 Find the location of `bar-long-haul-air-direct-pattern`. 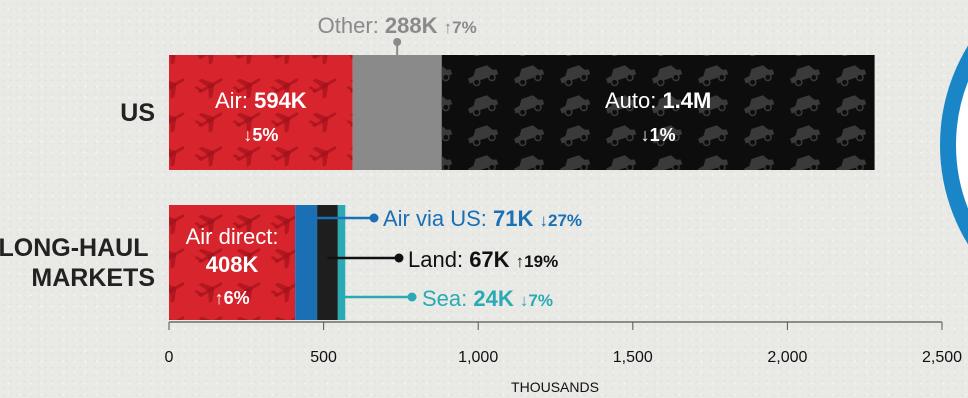

bar-long-haul-air-direct-pattern is located at coordinates (232, 262).